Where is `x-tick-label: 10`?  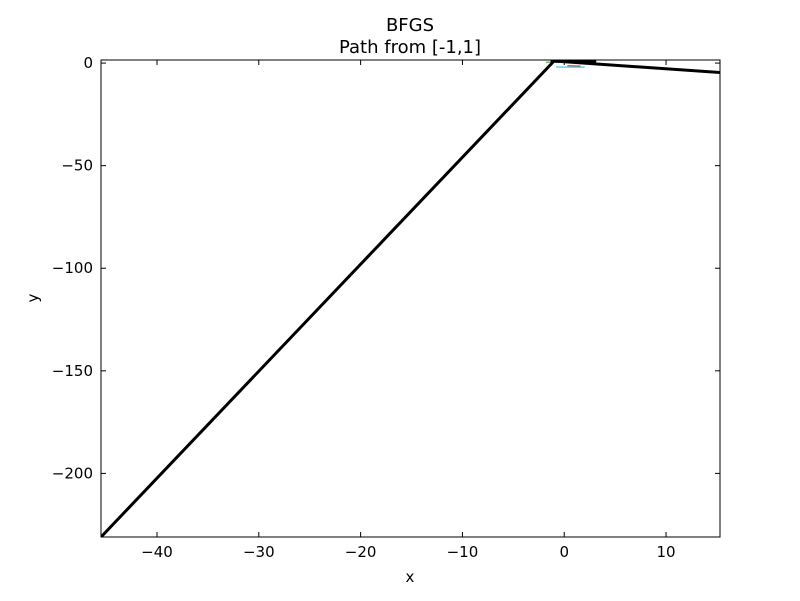
x-tick-label: 10 is located at coordinates (665, 552).